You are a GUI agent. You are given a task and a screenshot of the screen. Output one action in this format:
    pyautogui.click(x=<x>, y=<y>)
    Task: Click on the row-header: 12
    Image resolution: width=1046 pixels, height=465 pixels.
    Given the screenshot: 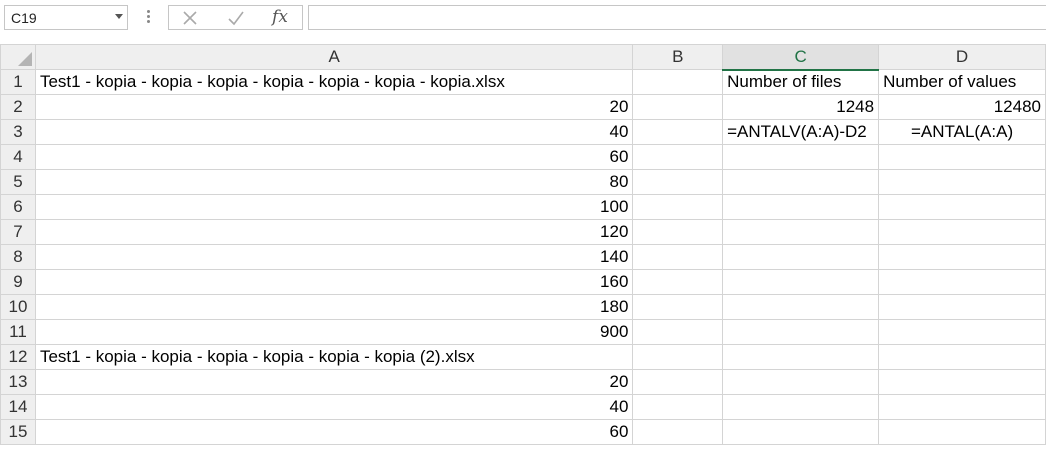 What is the action you would take?
    pyautogui.click(x=18, y=357)
    